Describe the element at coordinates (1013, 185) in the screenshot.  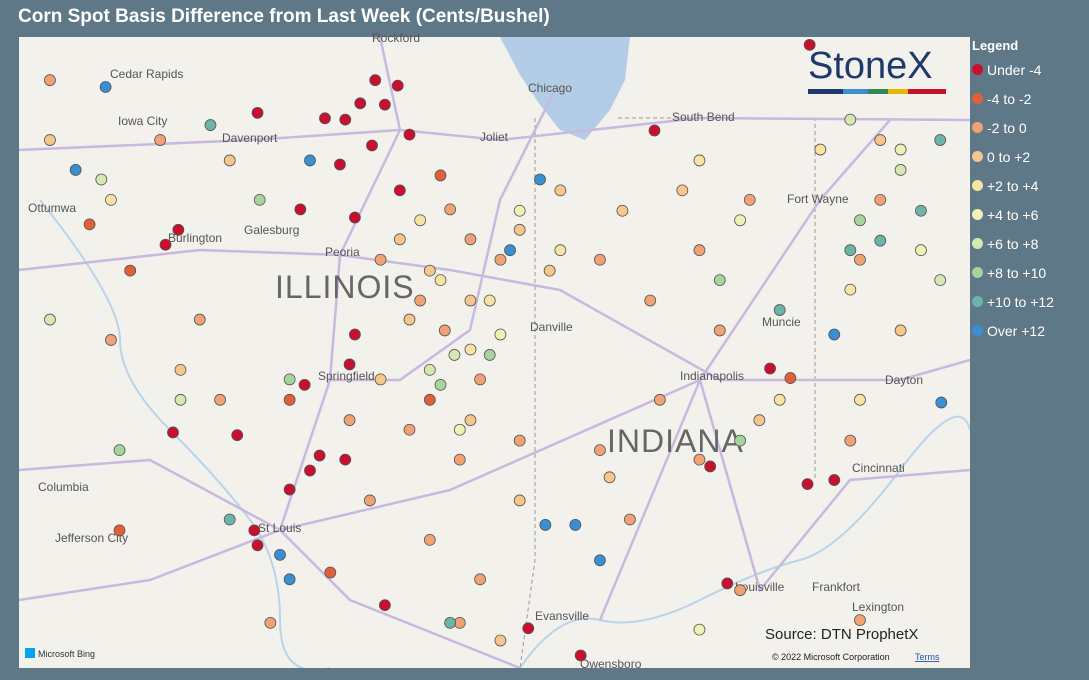
I see `legend-label: +2 to +4` at that location.